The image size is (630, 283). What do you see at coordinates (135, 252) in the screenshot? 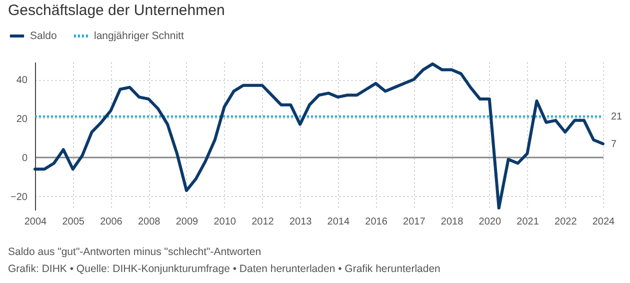
I see `text: Saldo aus "gut"-Antworten minus "schlecht"-Antworten` at bounding box center [135, 252].